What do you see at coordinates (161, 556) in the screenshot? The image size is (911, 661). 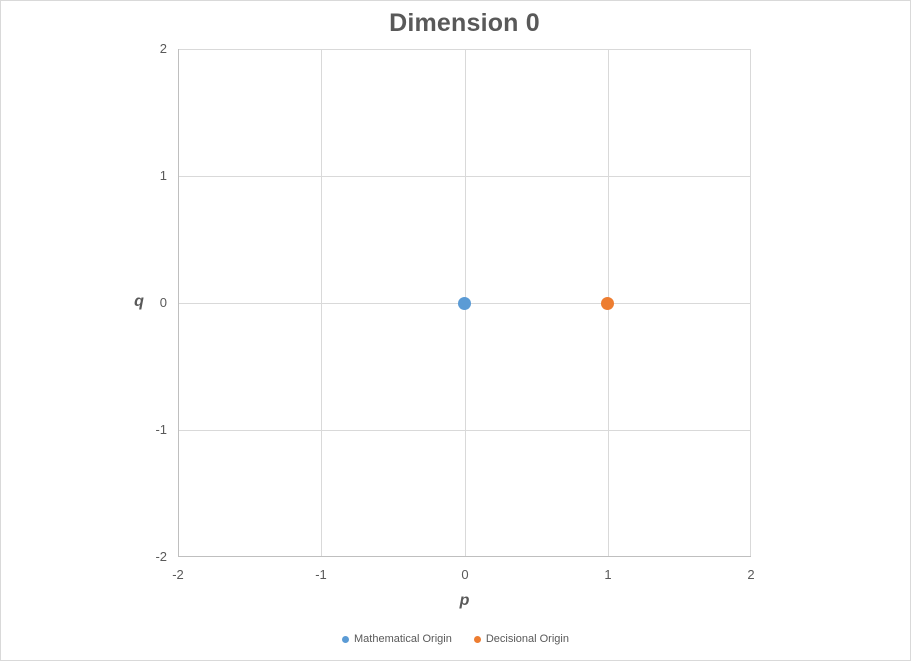 I see `y-tick-label: -2` at bounding box center [161, 556].